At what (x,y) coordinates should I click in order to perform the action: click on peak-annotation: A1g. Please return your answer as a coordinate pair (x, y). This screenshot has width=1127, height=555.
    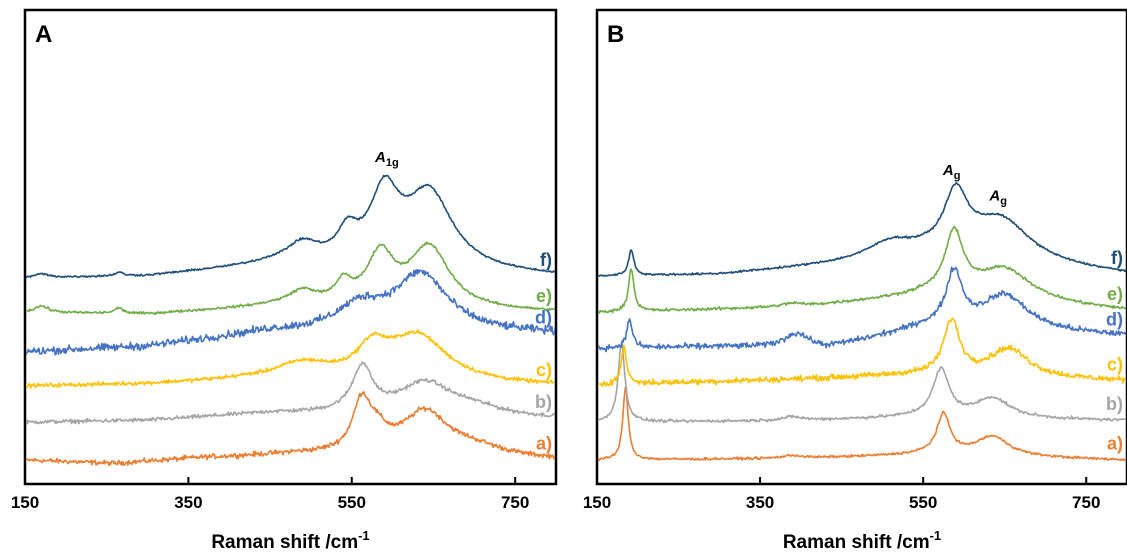
    Looking at the image, I should click on (386, 159).